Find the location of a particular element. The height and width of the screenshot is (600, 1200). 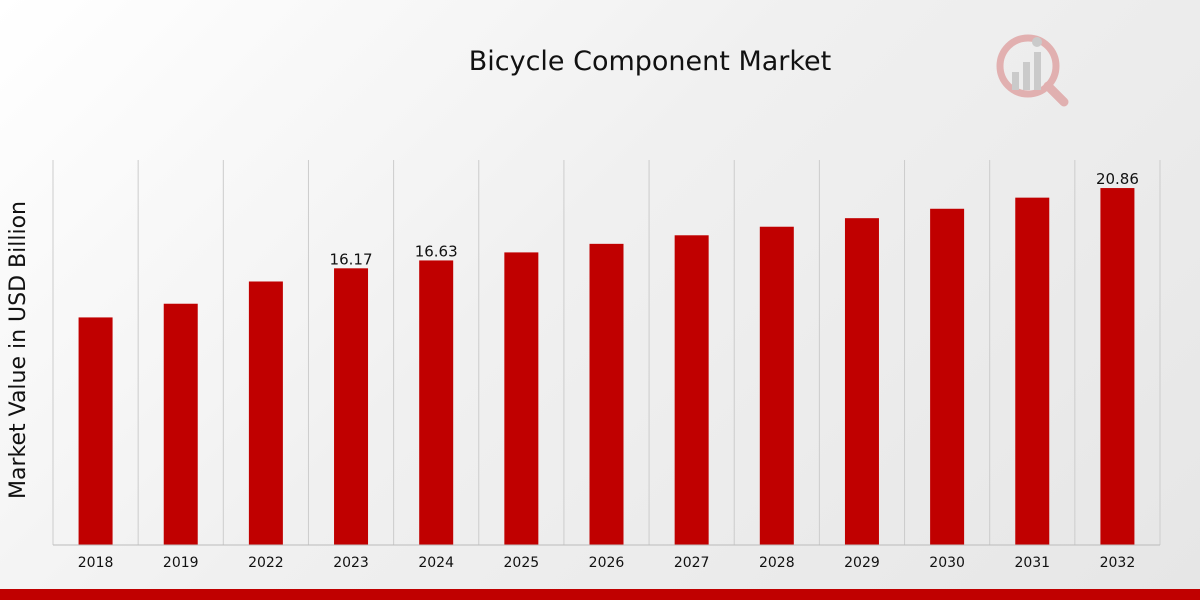

bar-2018 is located at coordinates (95, 431).